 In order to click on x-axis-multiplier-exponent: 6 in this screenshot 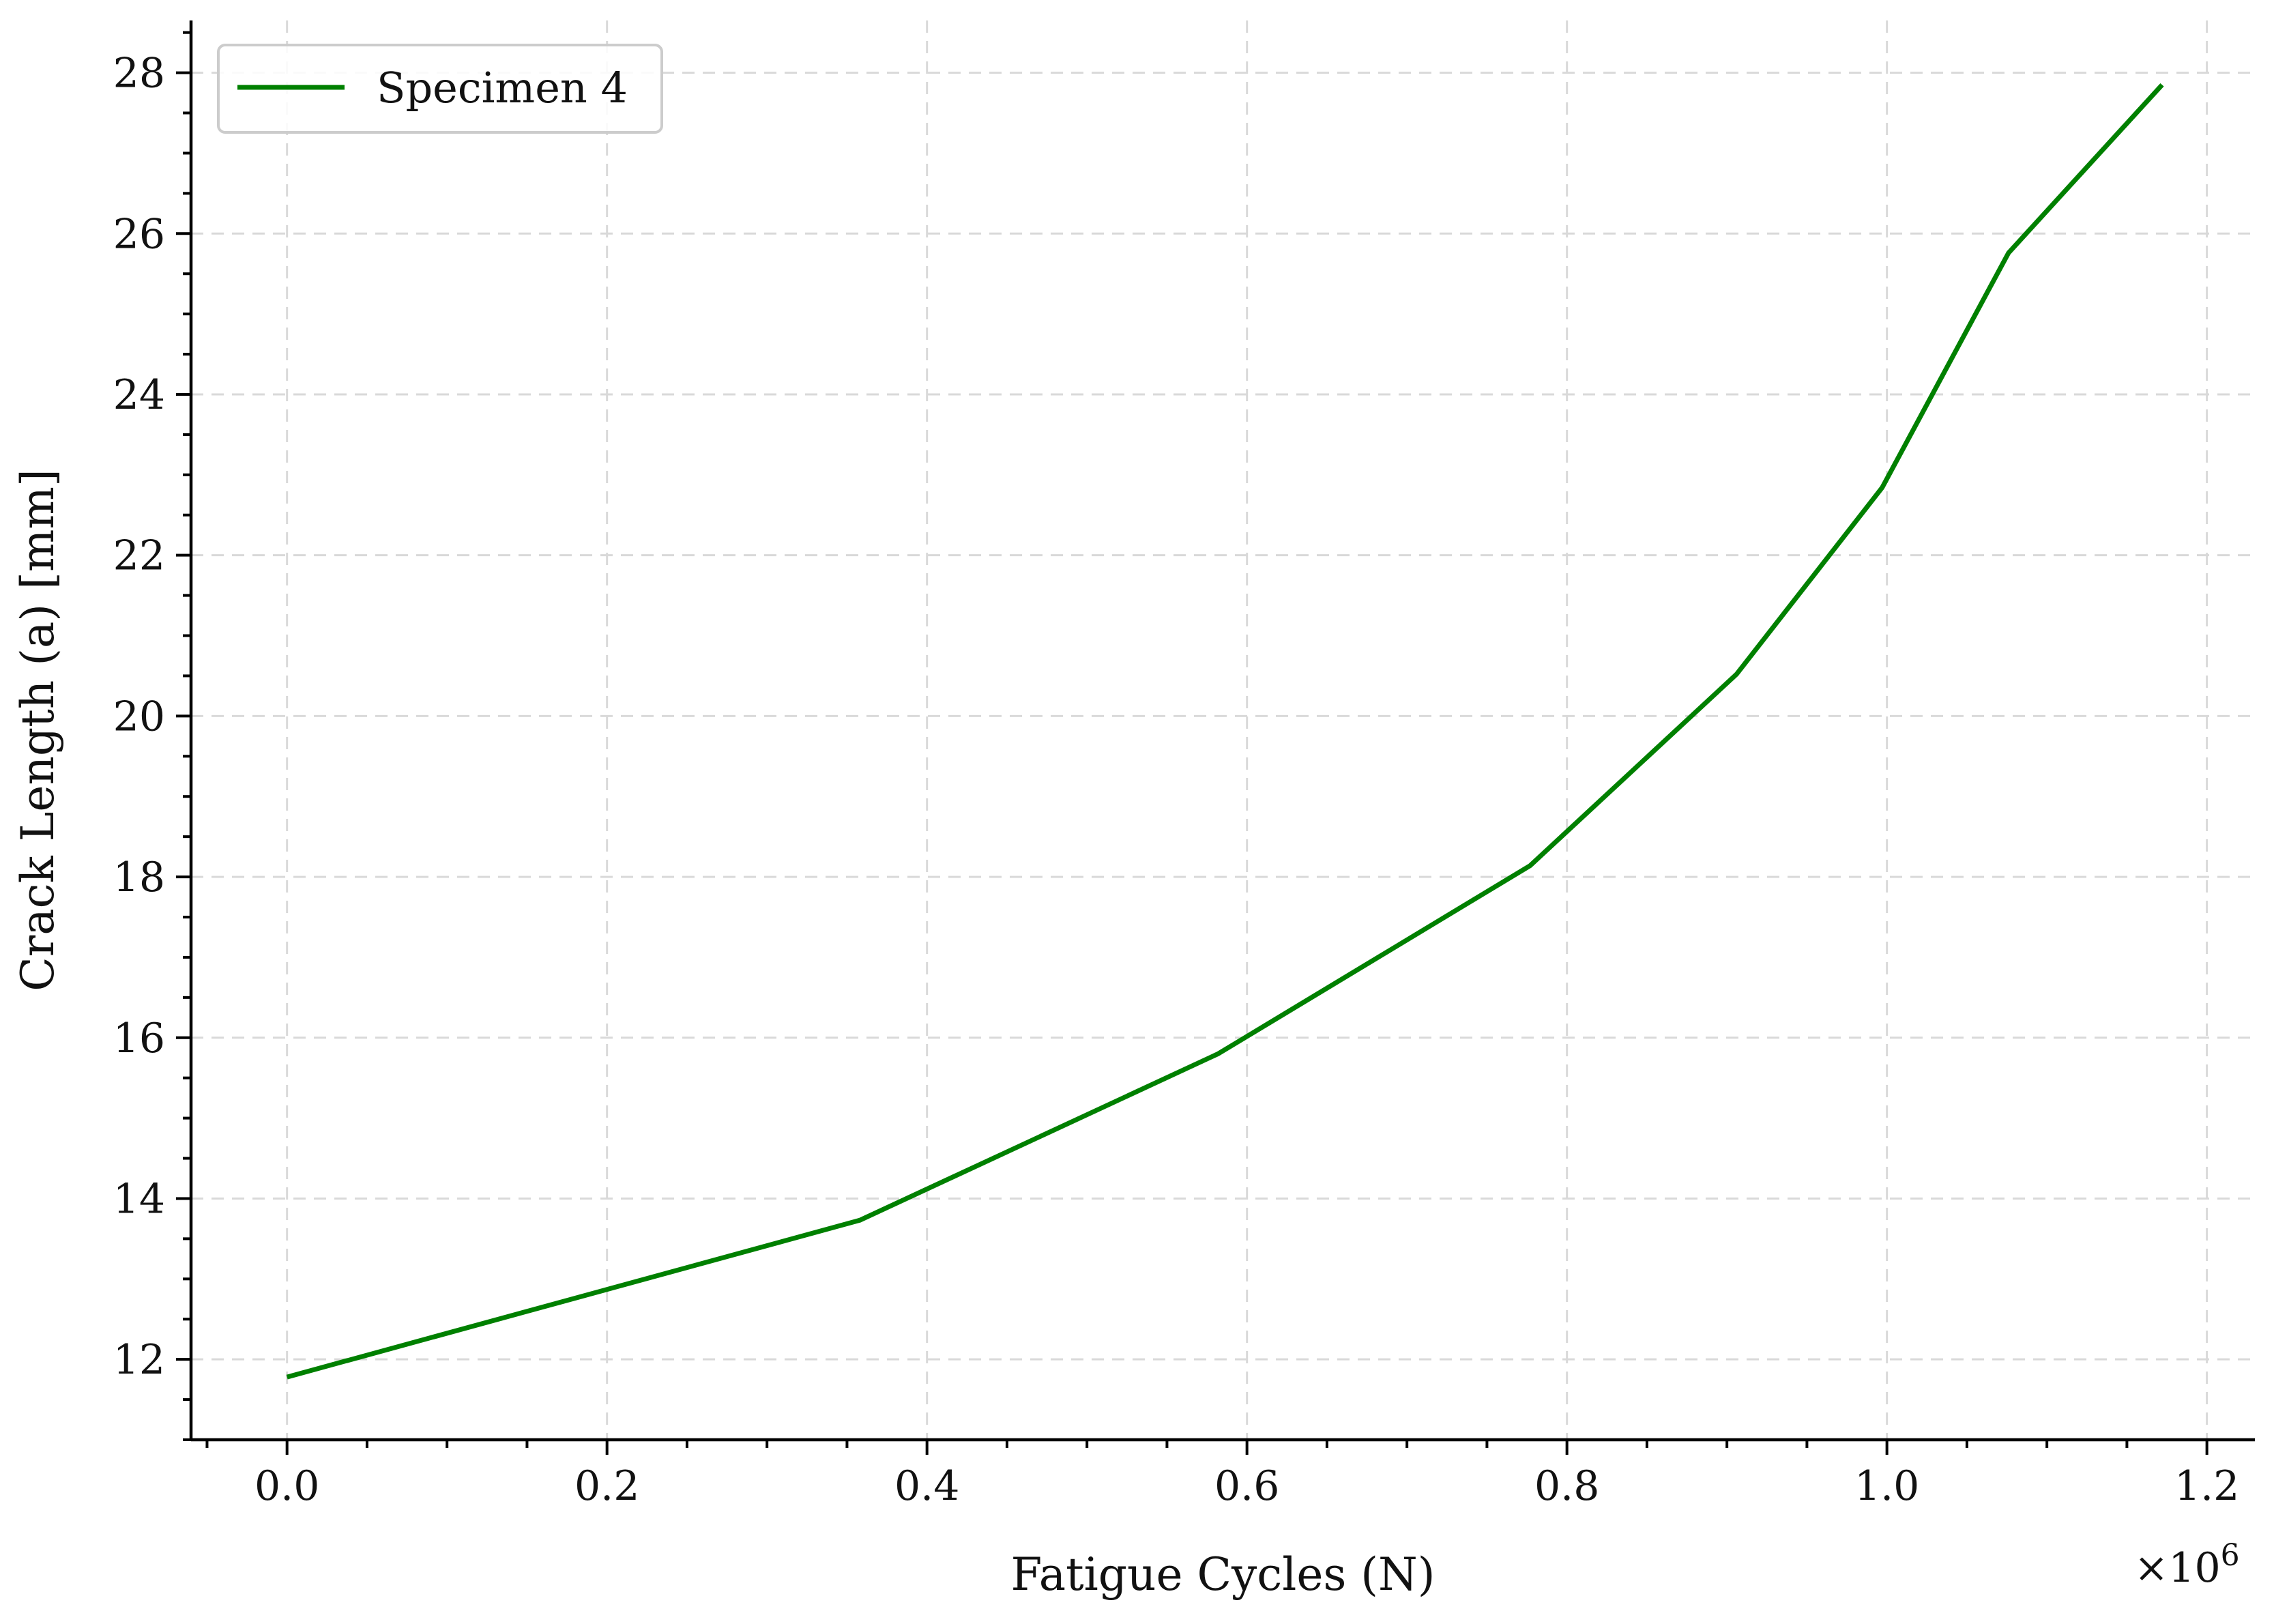, I will do `click(2231, 1555)`.